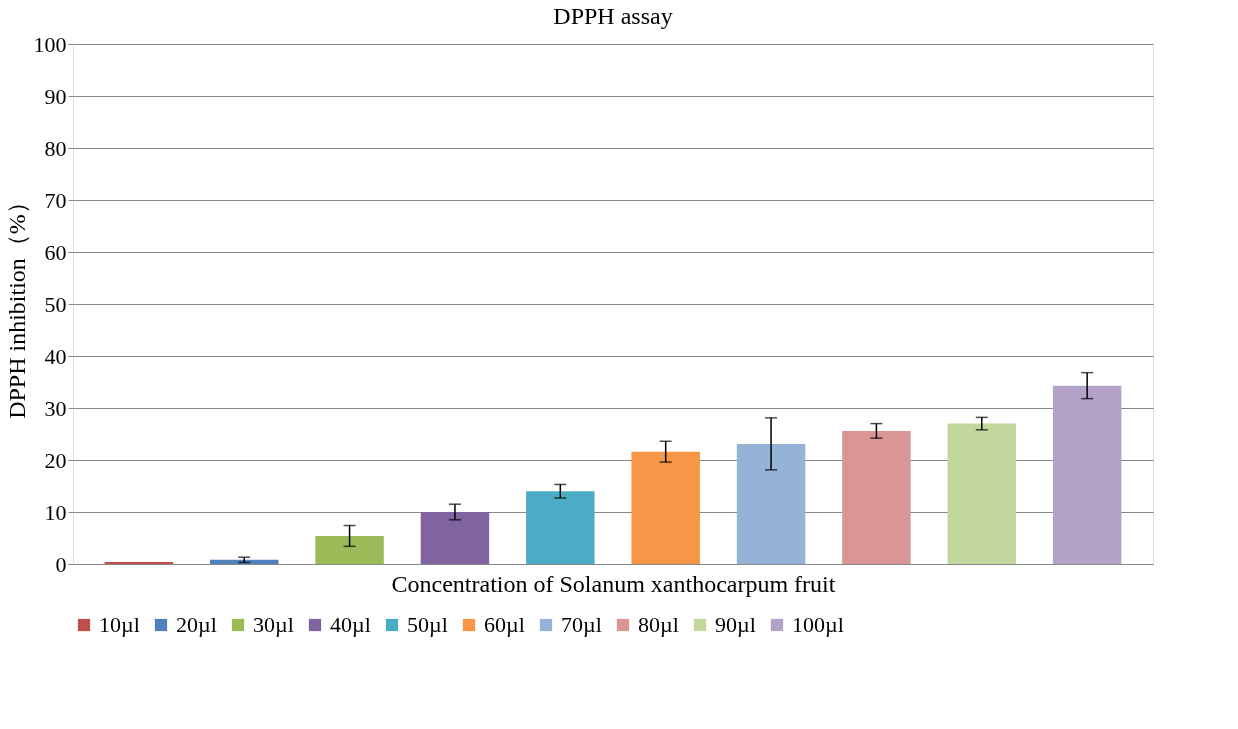 Image resolution: width=1238 pixels, height=729 pixels. Describe the element at coordinates (613, 583) in the screenshot. I see `x-axis-title: Concentration of Solanum xanthocarpum fruit` at that location.